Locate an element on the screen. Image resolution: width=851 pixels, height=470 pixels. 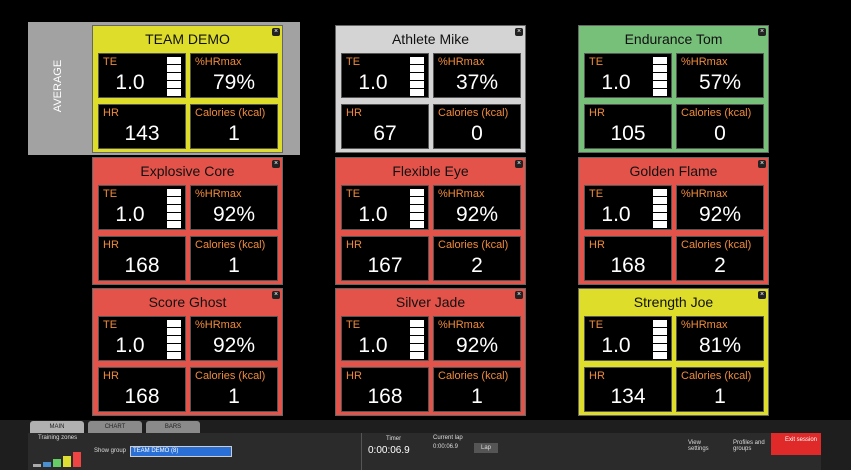
athlete-name: Strength Joe is located at coordinates (673, 302).